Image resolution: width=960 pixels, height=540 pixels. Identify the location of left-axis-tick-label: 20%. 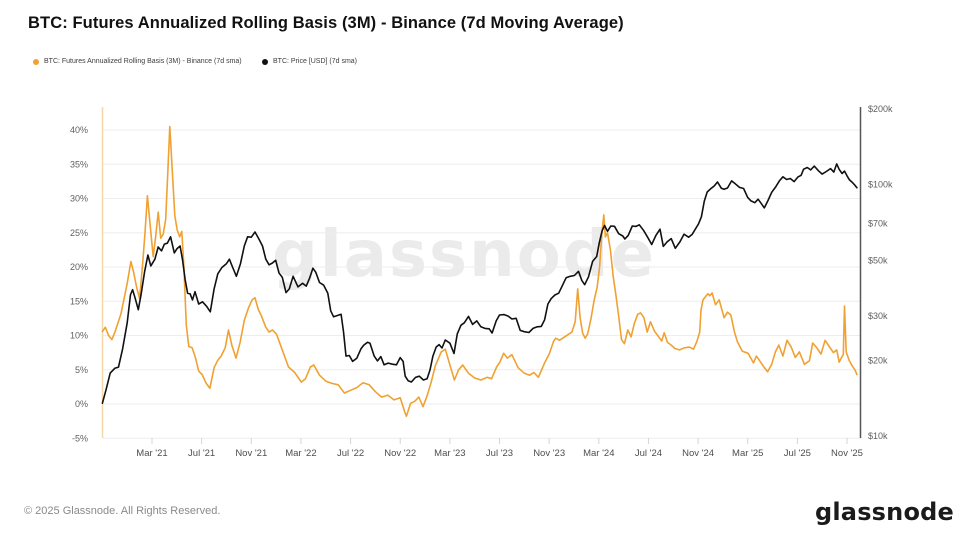
(79, 267).